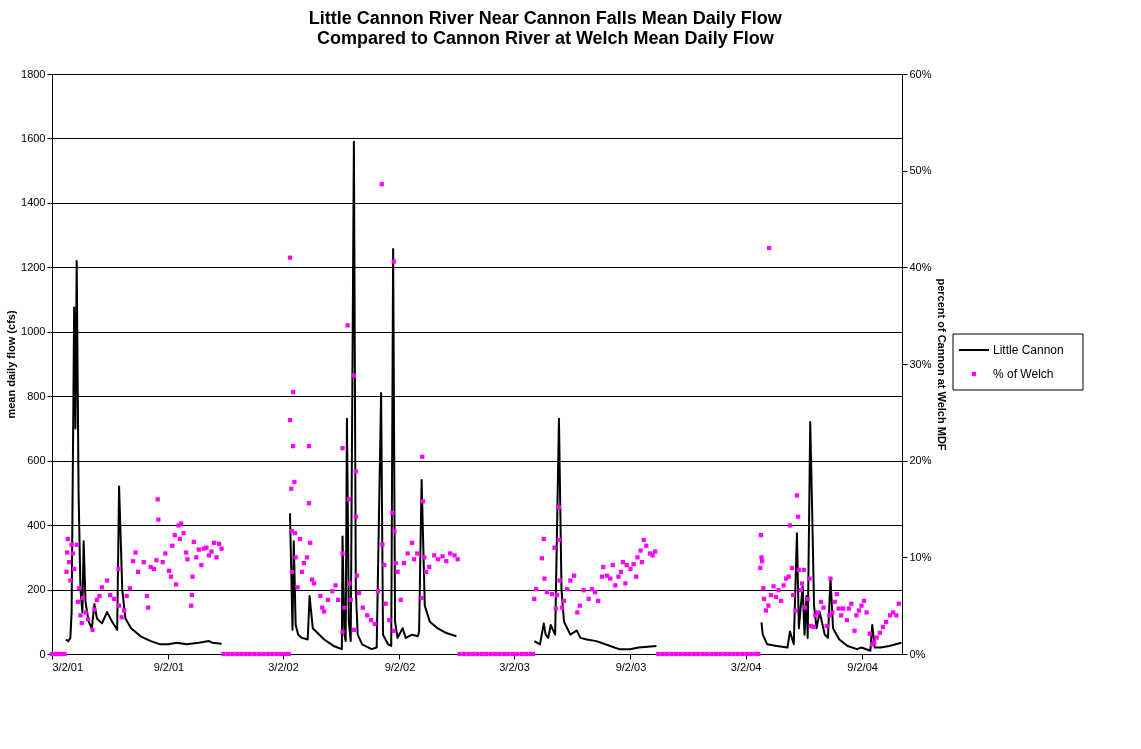 The image size is (1141, 749). What do you see at coordinates (917, 653) in the screenshot?
I see `y2-tick-label: 0%` at bounding box center [917, 653].